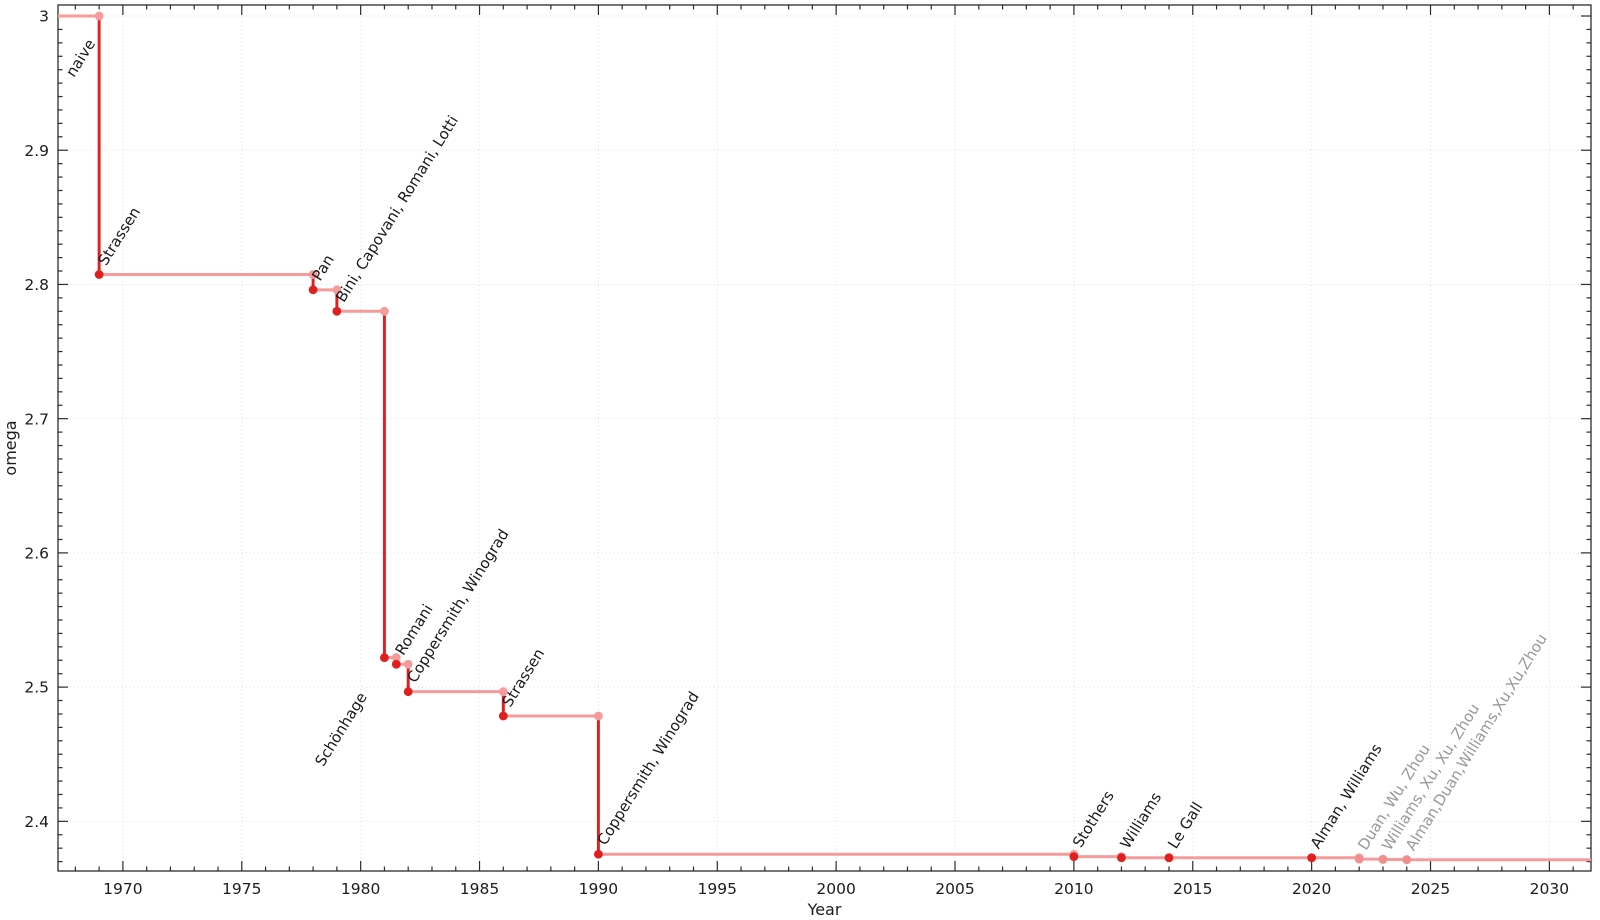 This screenshot has width=1600, height=920. What do you see at coordinates (44, 17) in the screenshot?
I see `y-tick-label: 3` at bounding box center [44, 17].